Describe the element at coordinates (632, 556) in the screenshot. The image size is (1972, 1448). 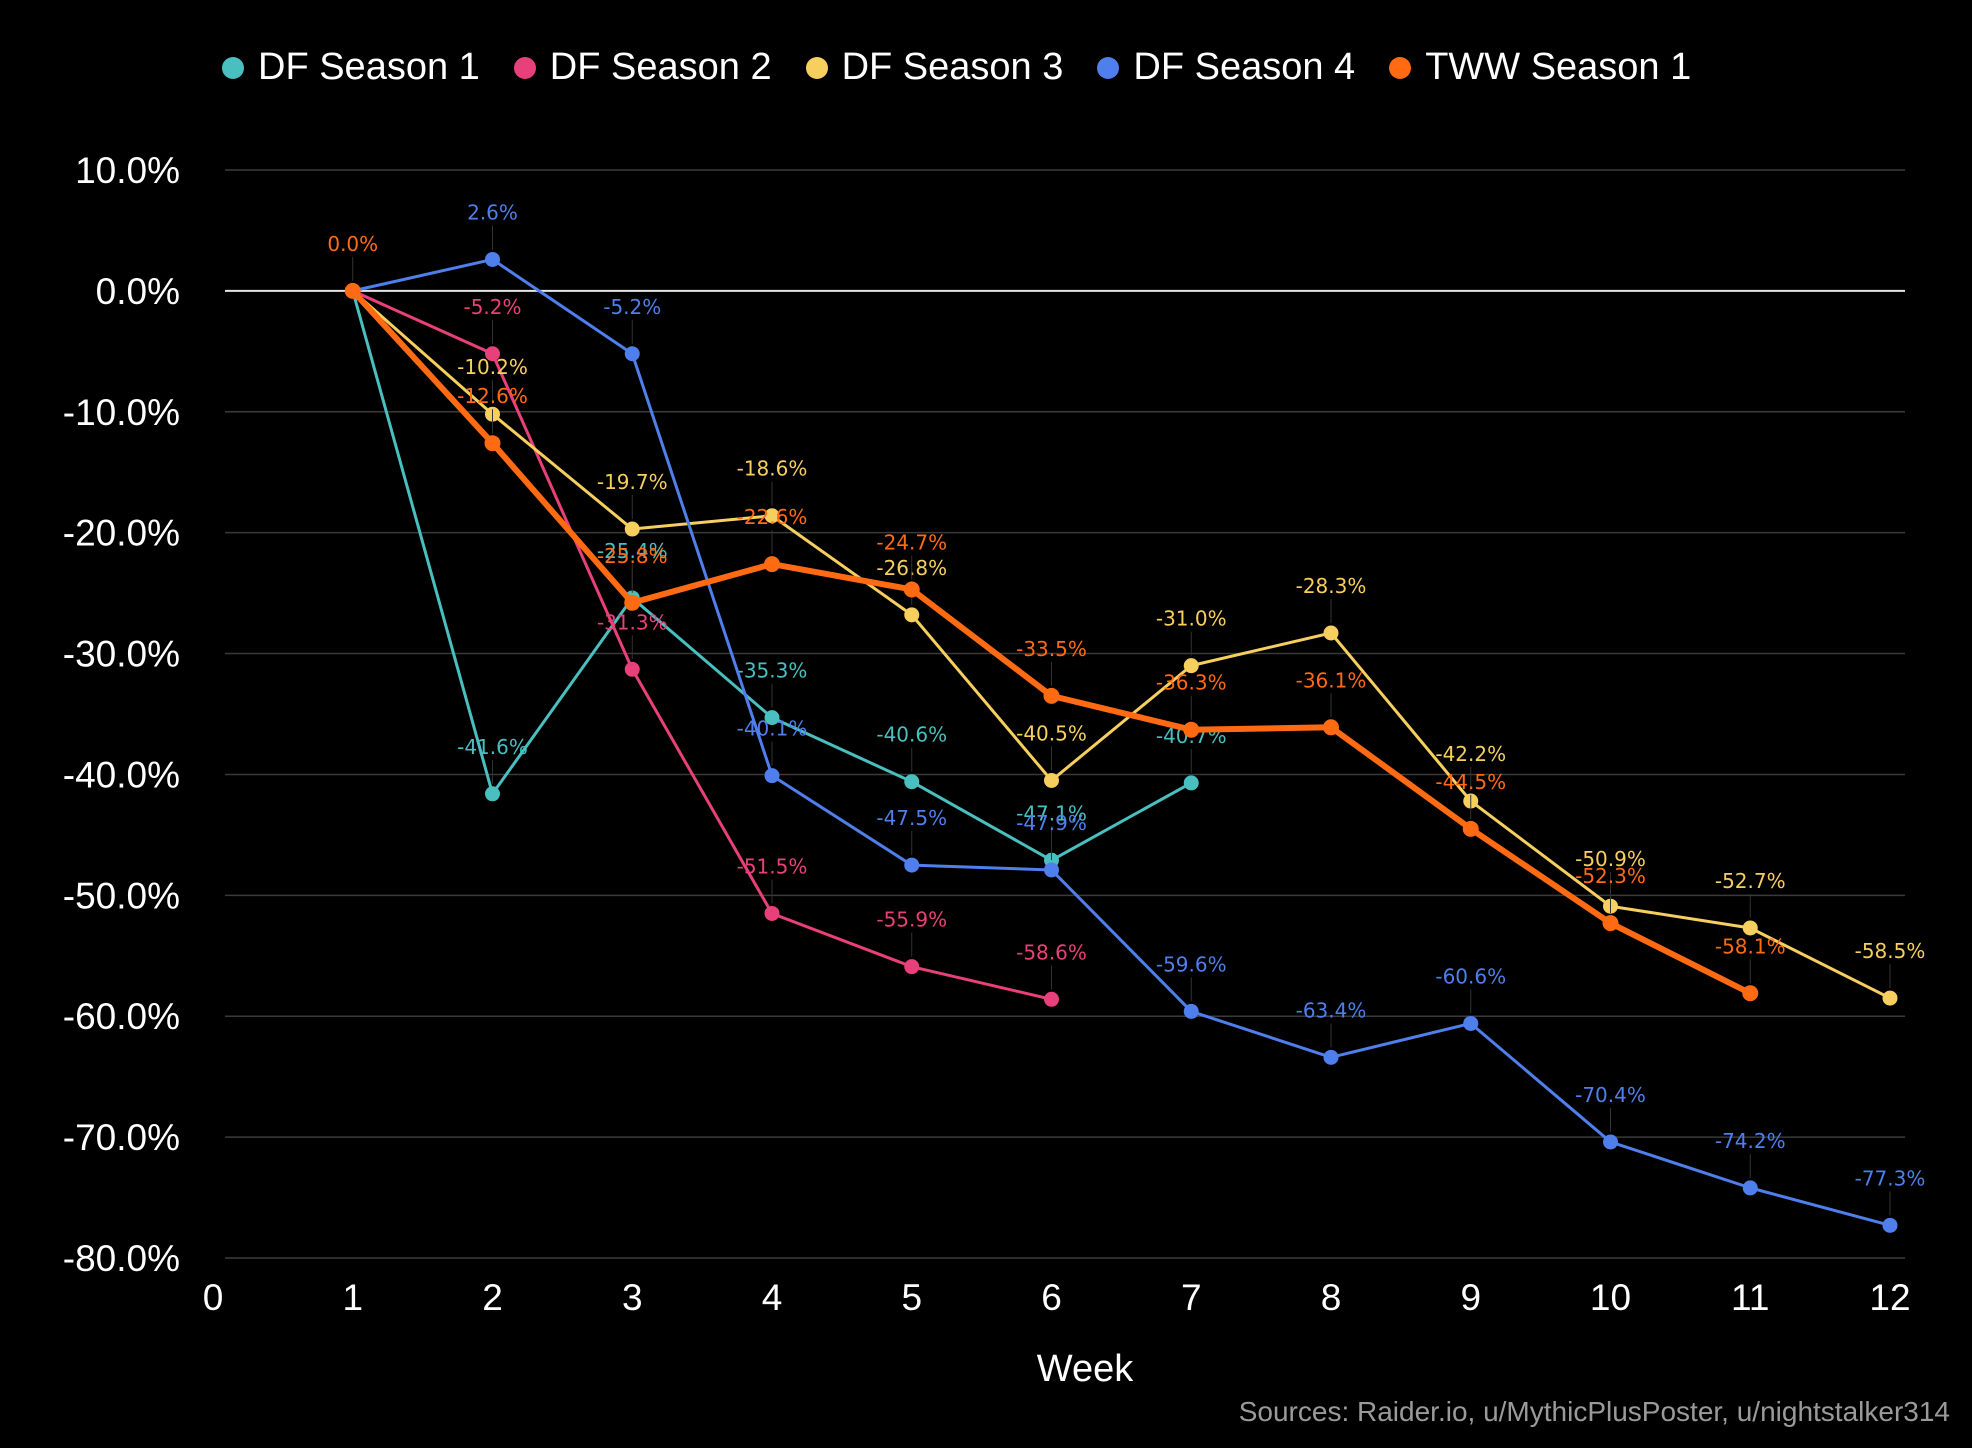
I see `data-label: -25.8%` at that location.